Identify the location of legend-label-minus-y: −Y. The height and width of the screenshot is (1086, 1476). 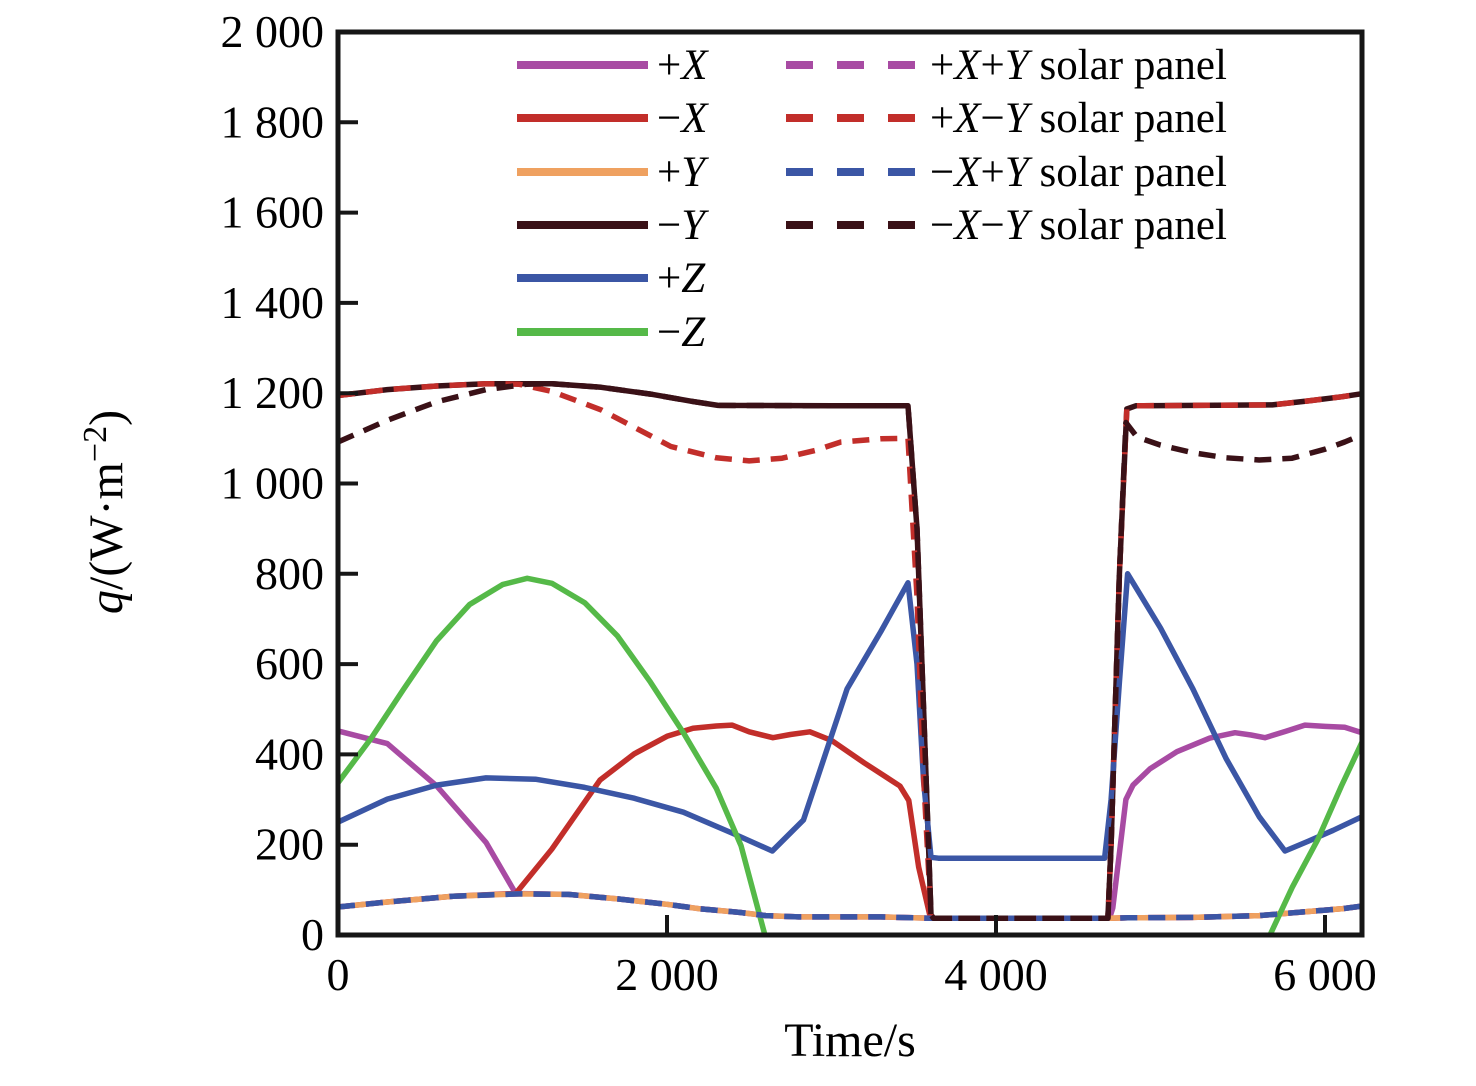
(683, 225).